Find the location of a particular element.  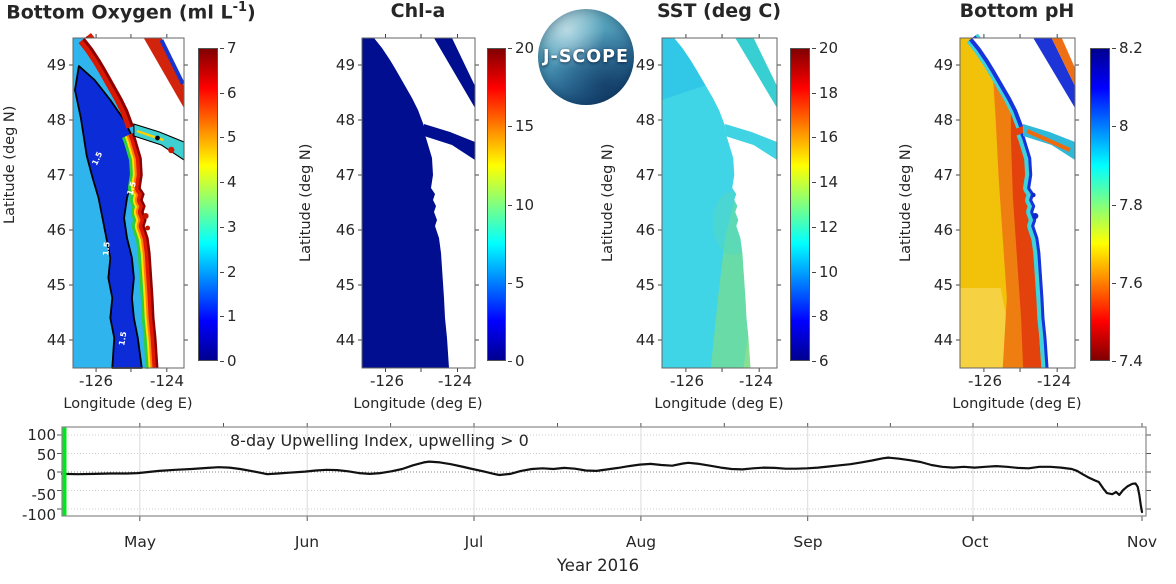

sst-colorbar is located at coordinates (800, 204).